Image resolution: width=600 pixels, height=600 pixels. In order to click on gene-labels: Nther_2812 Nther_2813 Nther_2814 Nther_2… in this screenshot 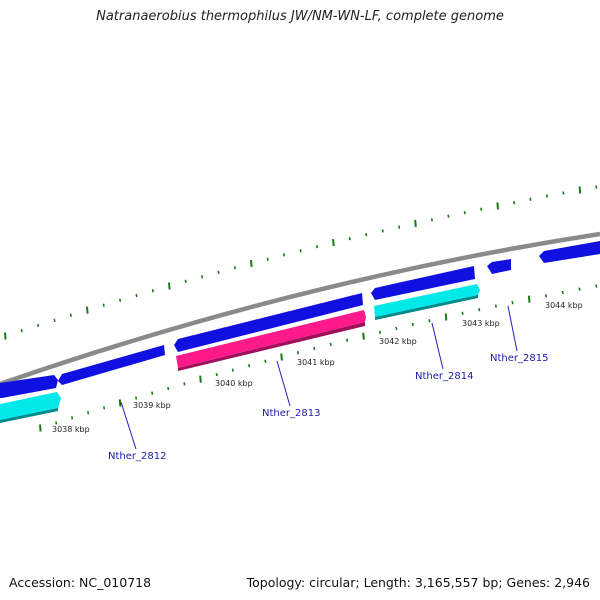, I will do `click(328, 407)`.